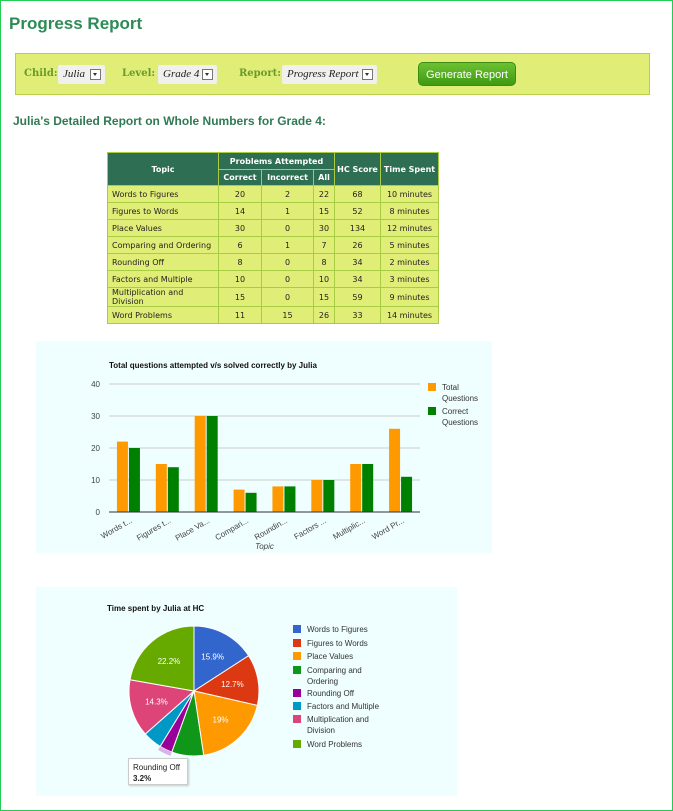 The height and width of the screenshot is (811, 673). I want to click on cell-topic: Comparing and Ordering, so click(163, 245).